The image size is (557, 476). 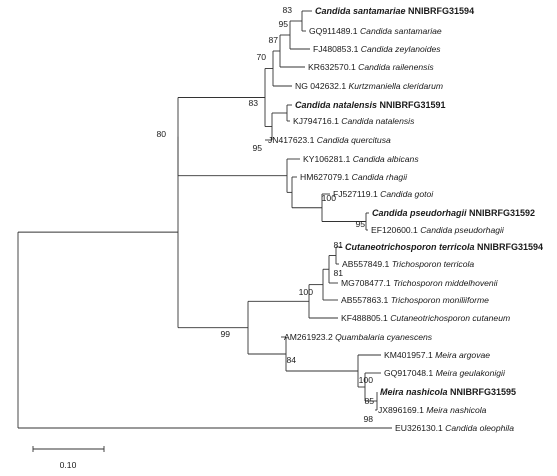 I want to click on leaf-label: FJ480853.1 Candida zeylanoides, so click(x=377, y=49).